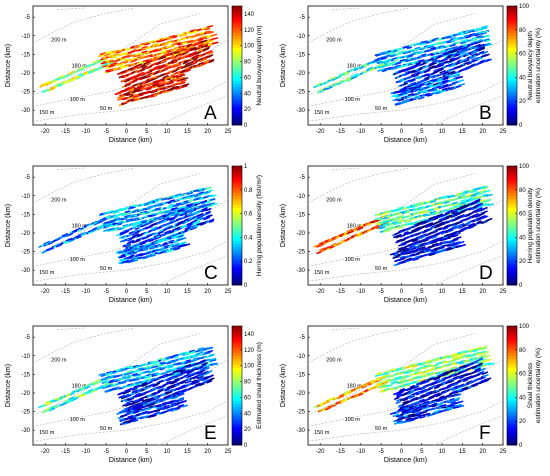 The image size is (550, 476). I want to click on contour-label: 150 m, so click(47, 113).